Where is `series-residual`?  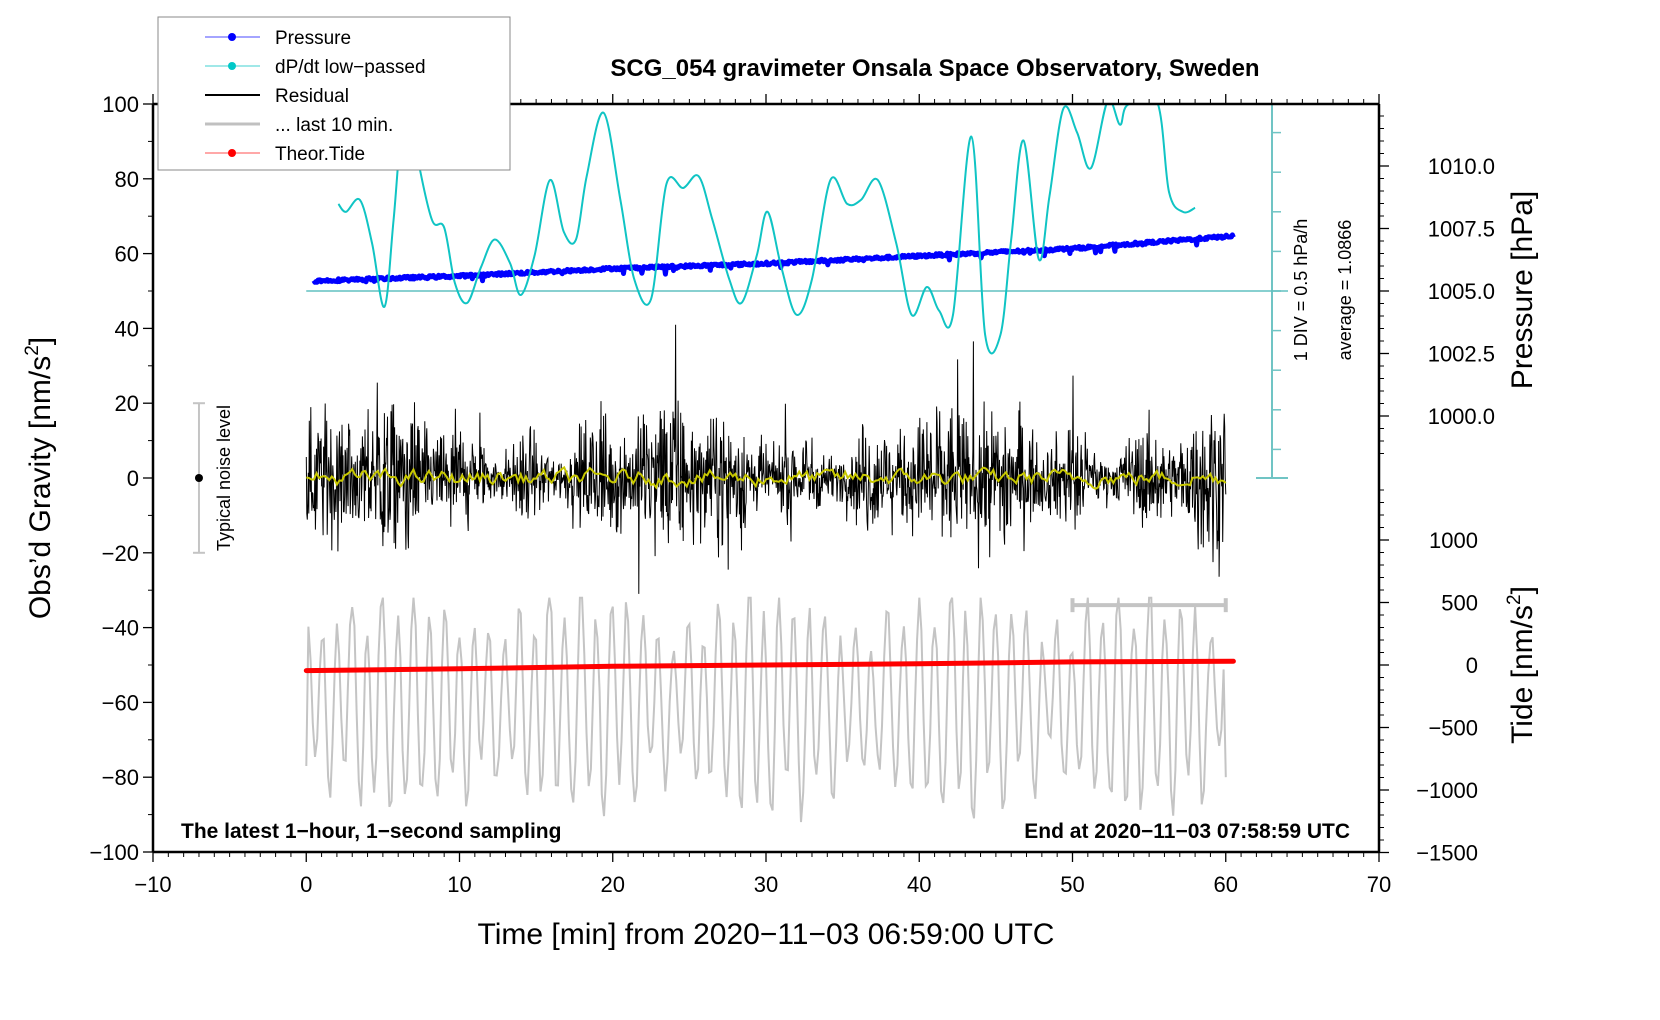 series-residual is located at coordinates (766, 459).